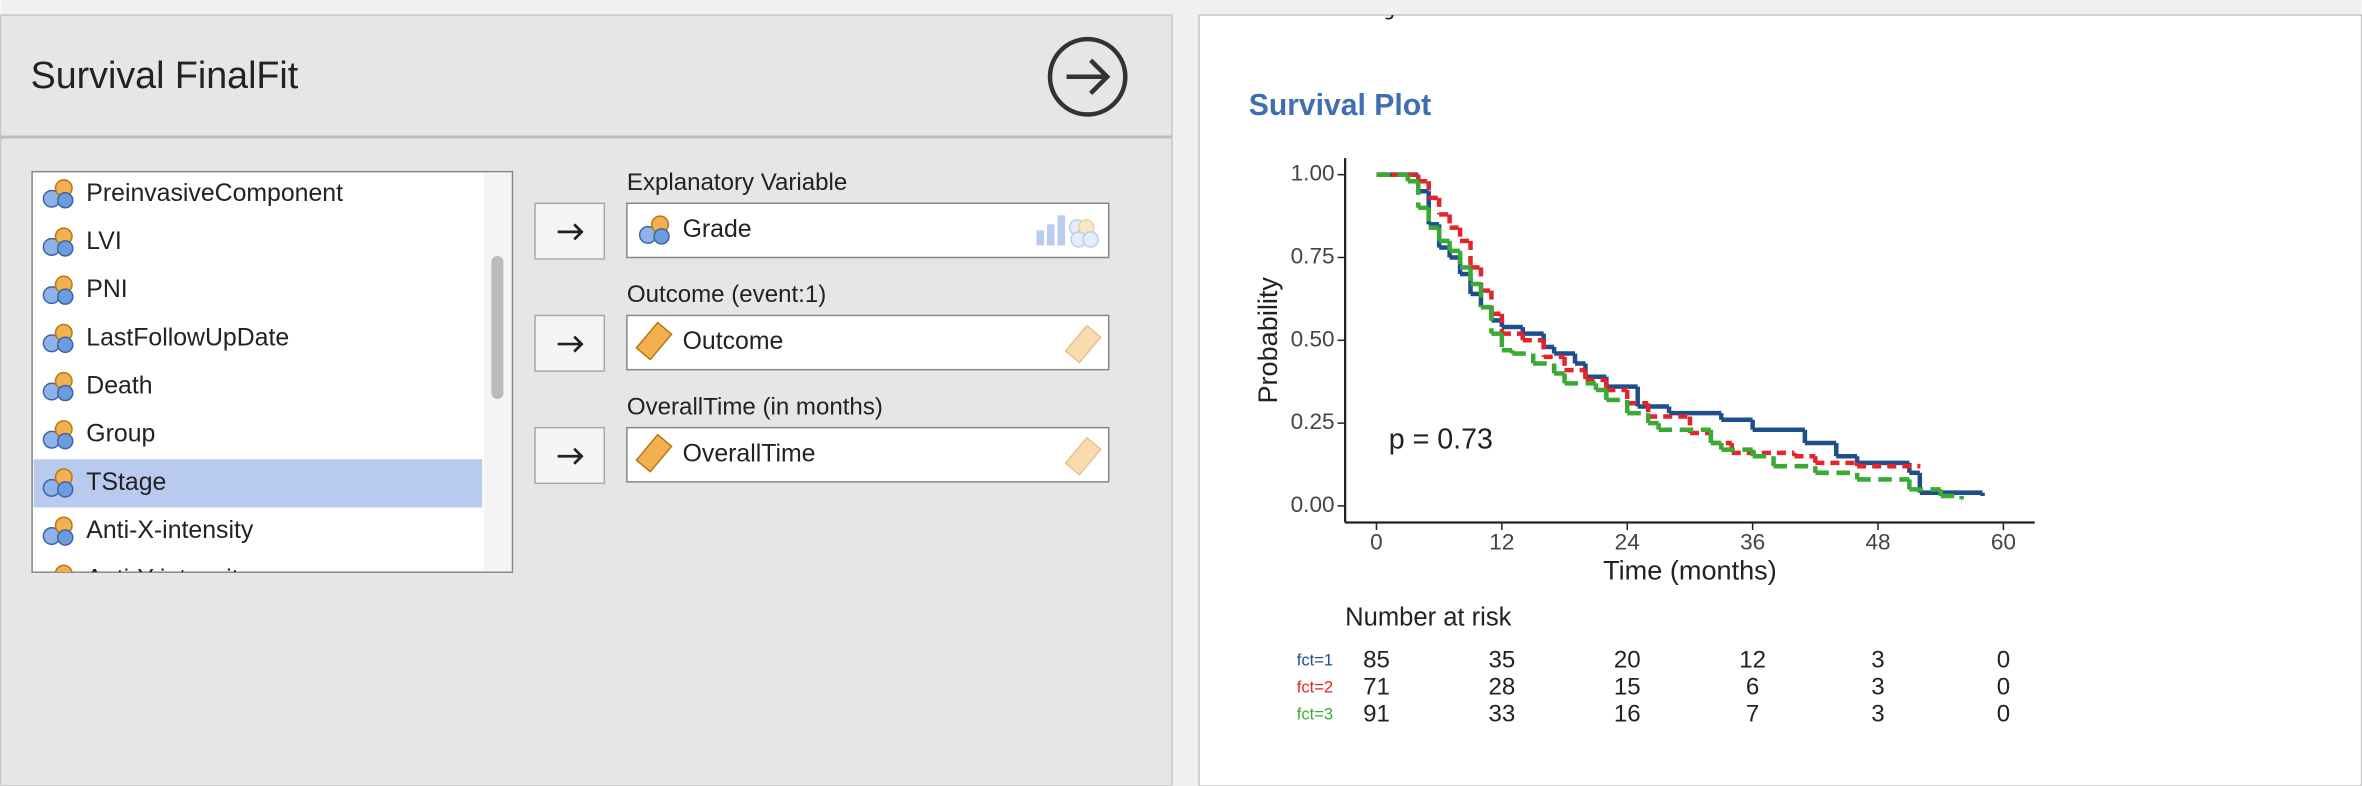 This screenshot has height=786, width=2362. What do you see at coordinates (717, 229) in the screenshot?
I see `field-value: Grade` at bounding box center [717, 229].